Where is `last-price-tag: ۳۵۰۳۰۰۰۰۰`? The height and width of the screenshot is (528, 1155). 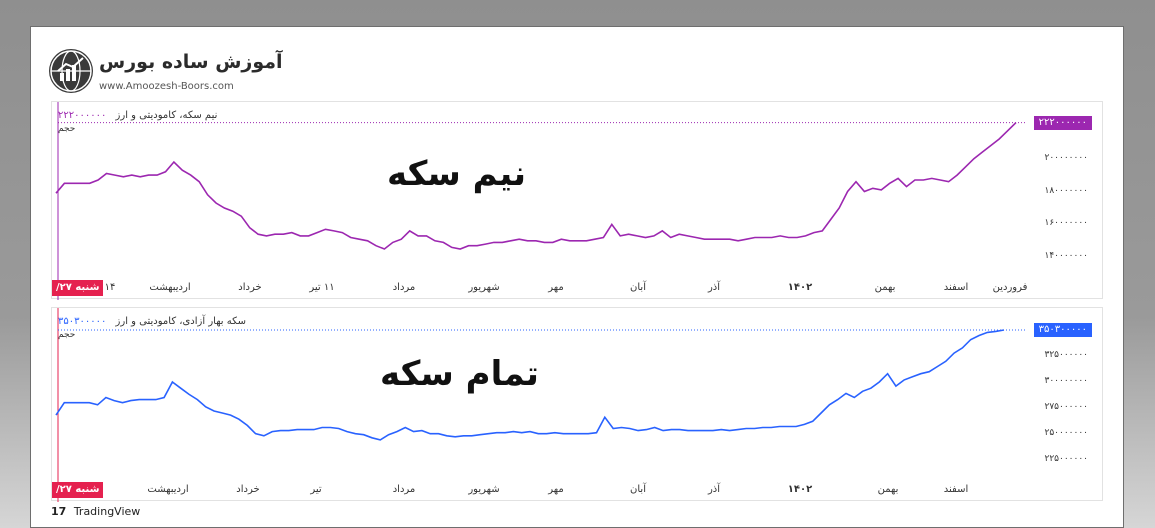
last-price-tag: ۳۵۰۳۰۰۰۰۰ is located at coordinates (1062, 330).